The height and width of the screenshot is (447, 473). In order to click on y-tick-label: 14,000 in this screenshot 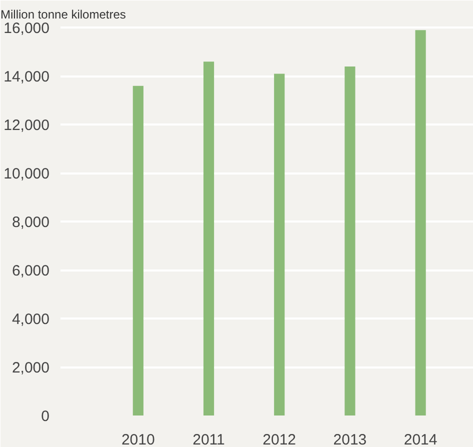, I will do `click(27, 77)`.